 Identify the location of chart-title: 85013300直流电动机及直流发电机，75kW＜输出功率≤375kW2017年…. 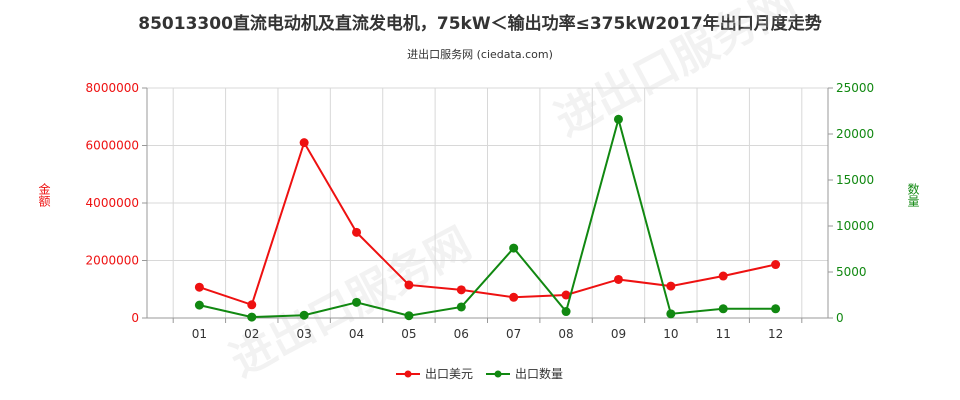
(480, 24).